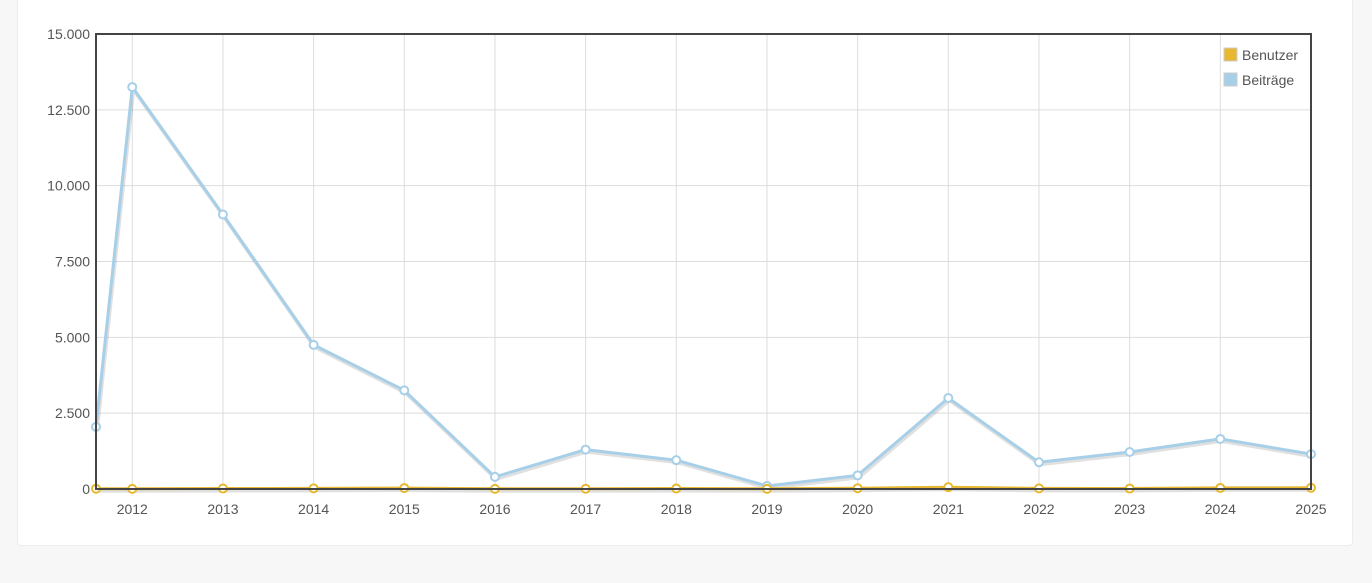  I want to click on y-axis-ticks: 15.000 12.500 10.000 7.500 5.000 2.500 0, so click(68, 261).